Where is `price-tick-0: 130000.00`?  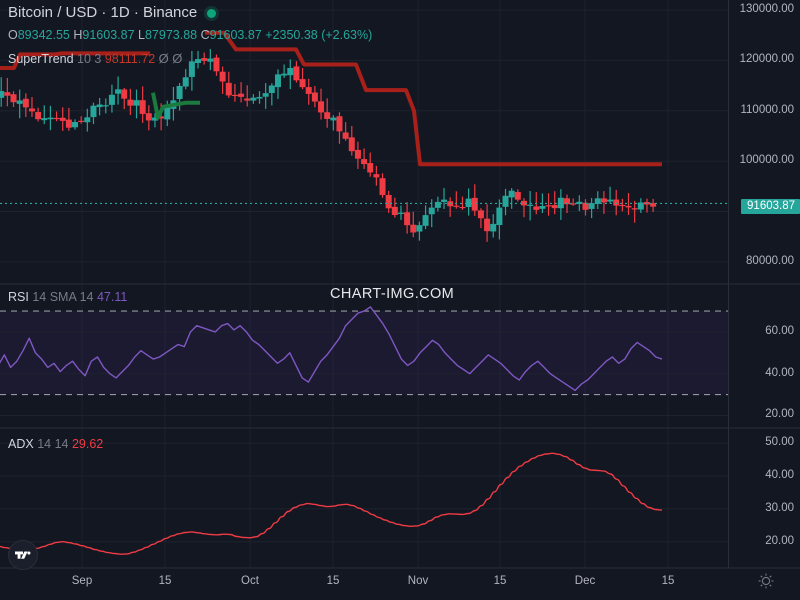
price-tick-0: 130000.00 is located at coordinates (766, 9).